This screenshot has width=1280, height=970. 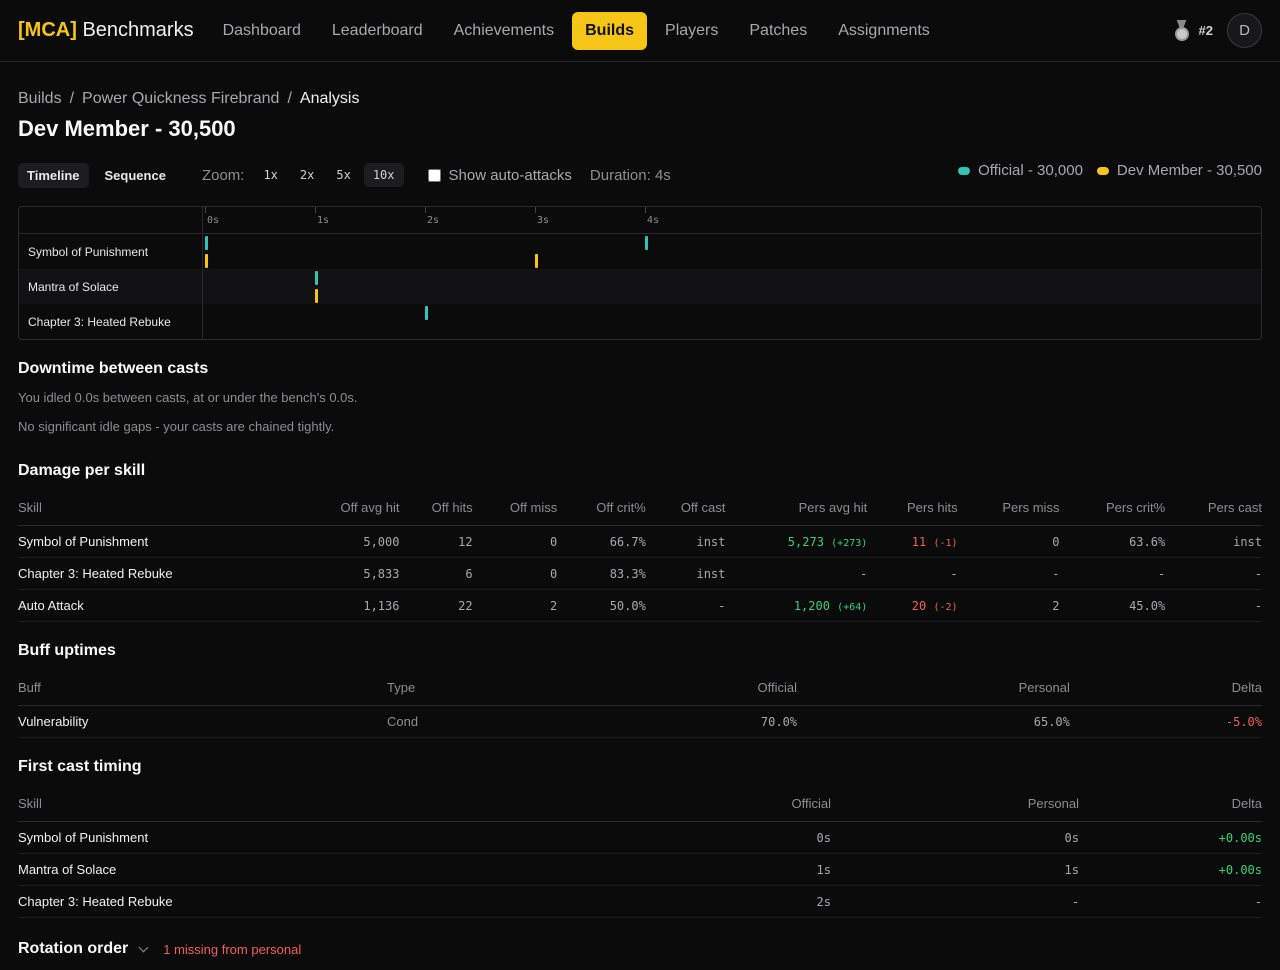 I want to click on buff-col-header: Personal, so click(x=933, y=693).